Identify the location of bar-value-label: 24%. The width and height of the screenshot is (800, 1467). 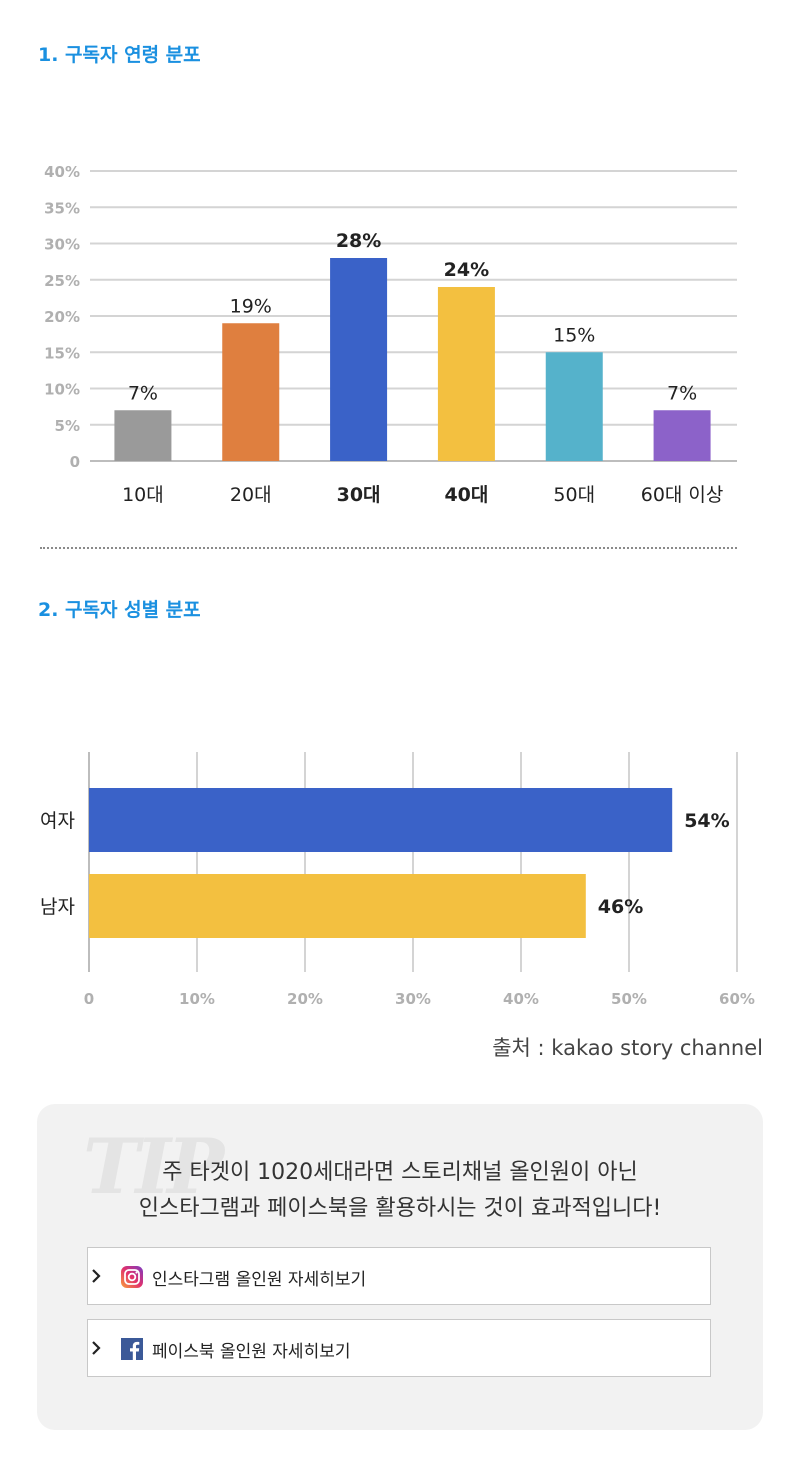
(466, 270).